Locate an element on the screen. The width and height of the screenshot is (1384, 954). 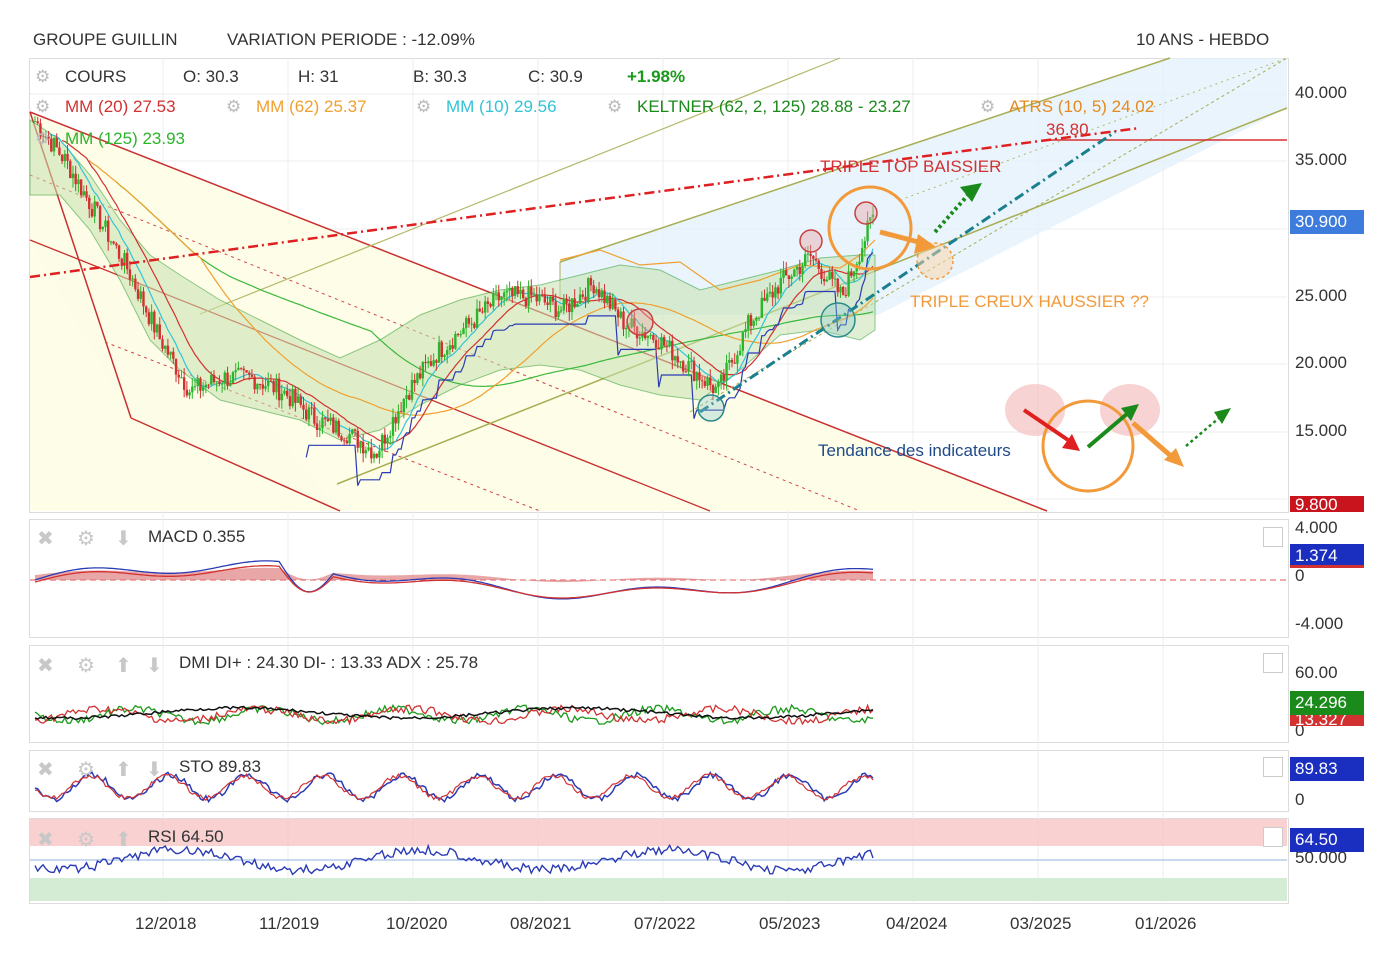
sto-panel is located at coordinates (659, 781).